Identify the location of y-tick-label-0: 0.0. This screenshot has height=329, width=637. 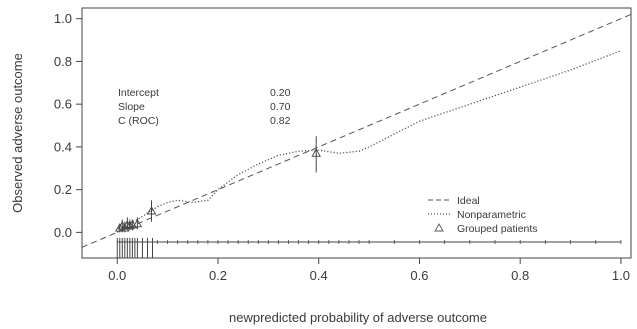
(63, 232).